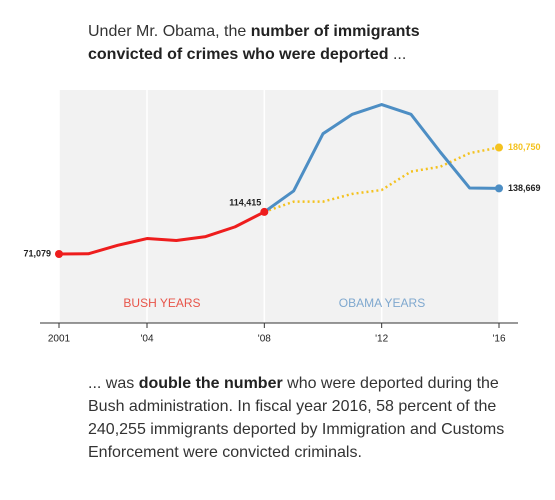 The image size is (555, 500). What do you see at coordinates (169, 31) in the screenshot?
I see `header-text: Under Mr. Obama, the` at bounding box center [169, 31].